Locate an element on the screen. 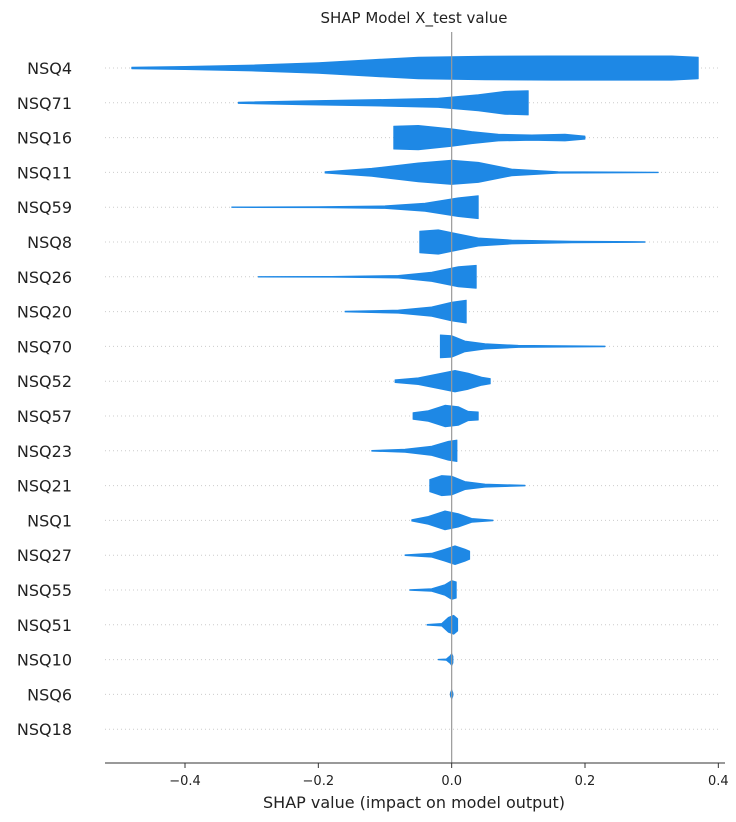  feature-label: NSQ71 is located at coordinates (44, 103).